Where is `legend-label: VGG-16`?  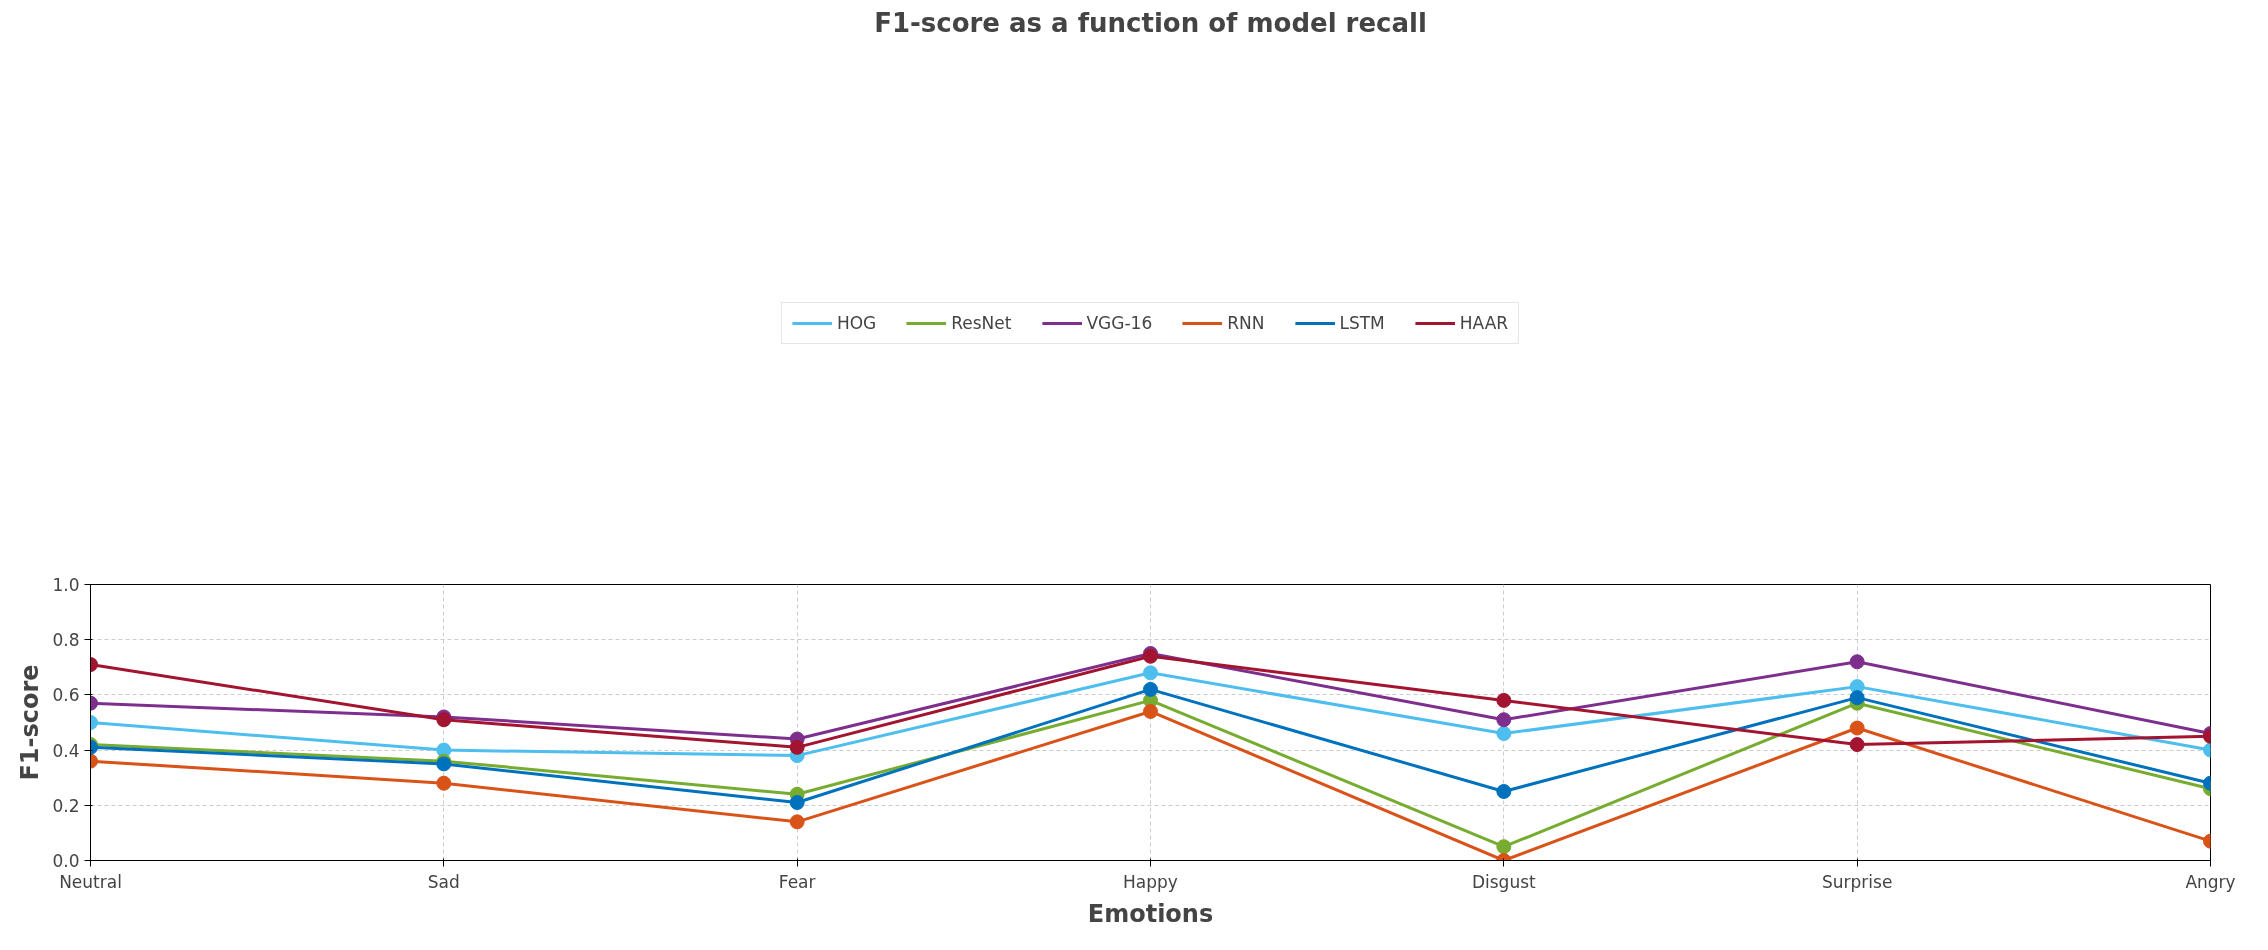 legend-label: VGG-16 is located at coordinates (1119, 323).